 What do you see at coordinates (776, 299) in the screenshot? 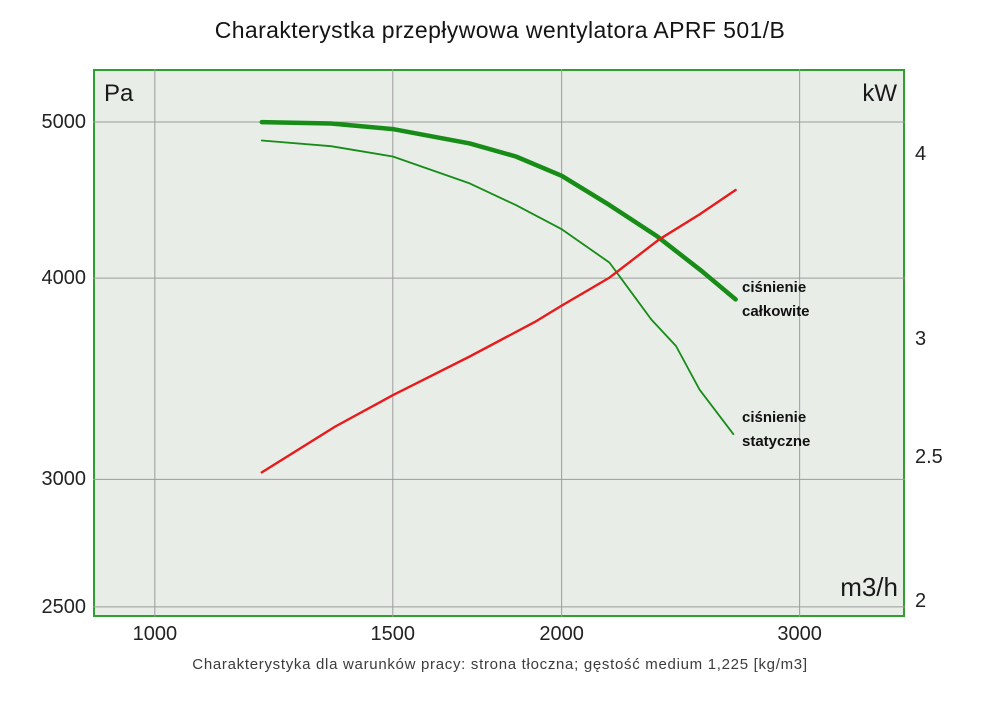
I see `total-pressure-curve-label: ciśnienie całkowite` at bounding box center [776, 299].